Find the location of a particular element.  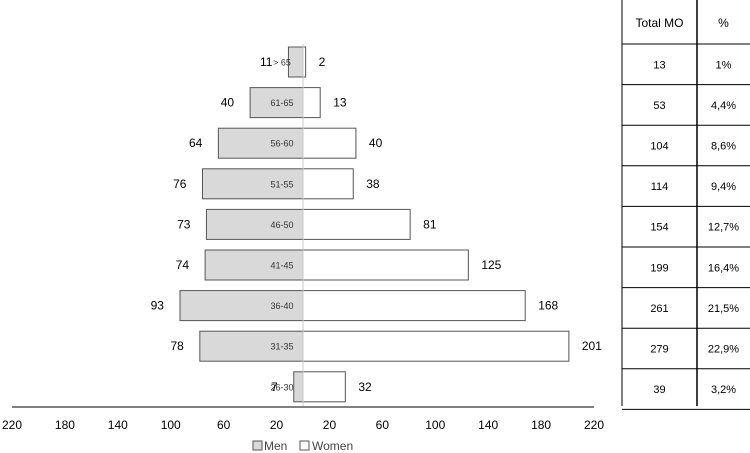

table-cell-total: 13 is located at coordinates (659, 65).